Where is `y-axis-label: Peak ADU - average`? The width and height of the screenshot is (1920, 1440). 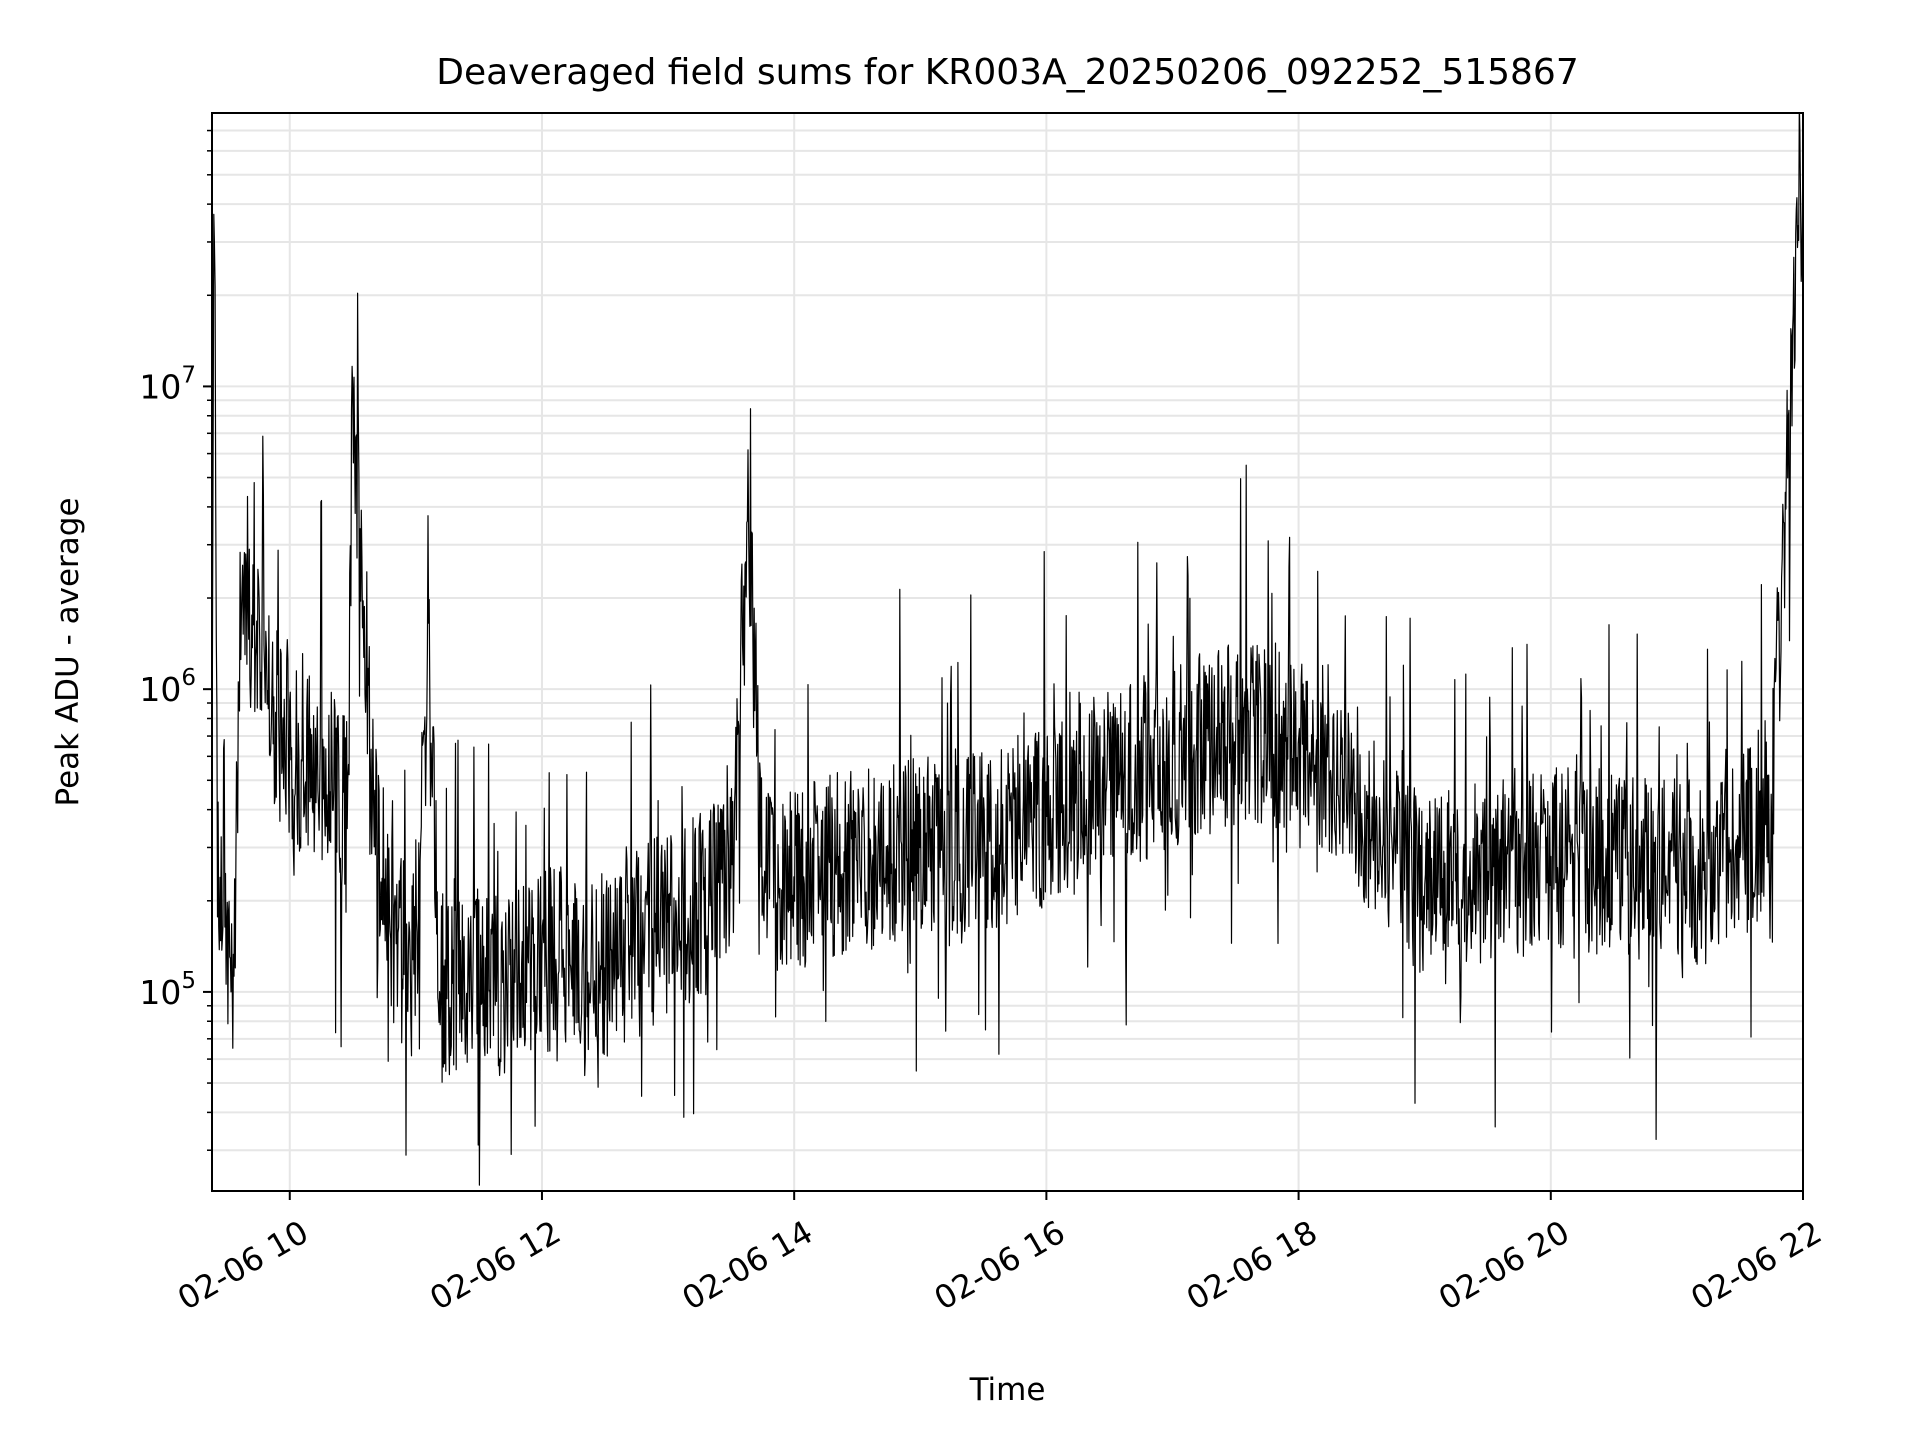
y-axis-label: Peak ADU - average is located at coordinates (68, 651).